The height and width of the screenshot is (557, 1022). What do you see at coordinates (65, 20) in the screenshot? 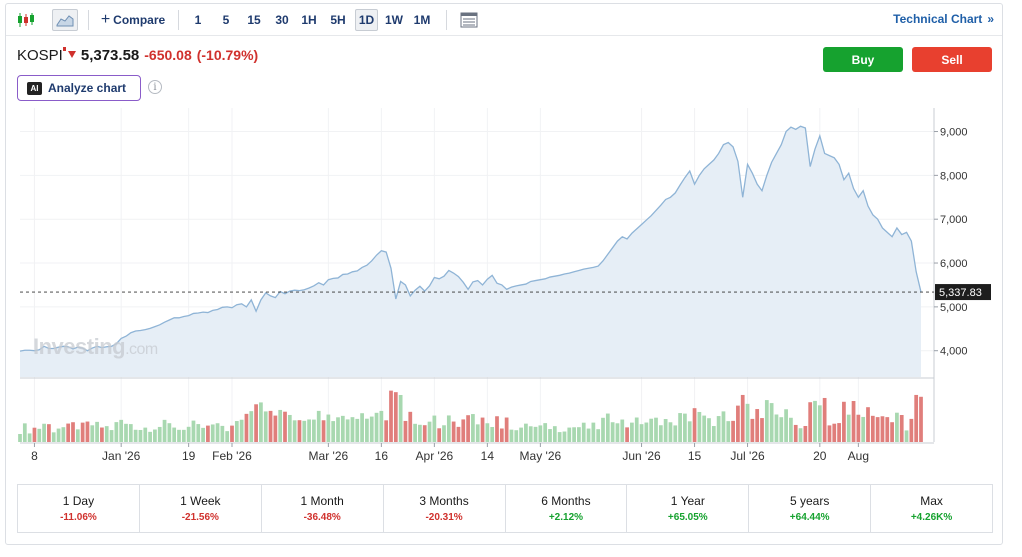
I see `area-chart-button` at bounding box center [65, 20].